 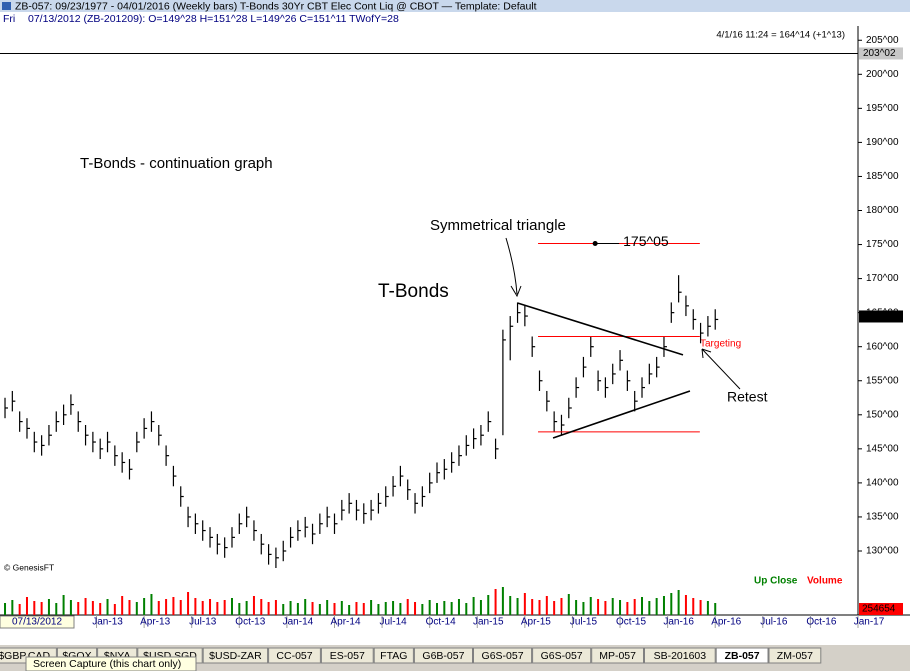 What do you see at coordinates (29, 567) in the screenshot?
I see `credit: © GenesisFT` at bounding box center [29, 567].